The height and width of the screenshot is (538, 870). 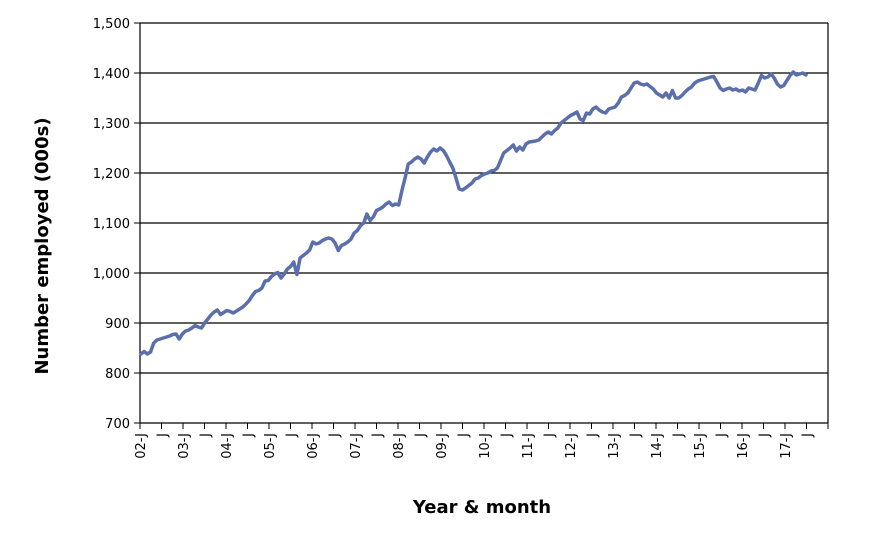 I want to click on x-tick-label: 03-J, so click(x=184, y=446).